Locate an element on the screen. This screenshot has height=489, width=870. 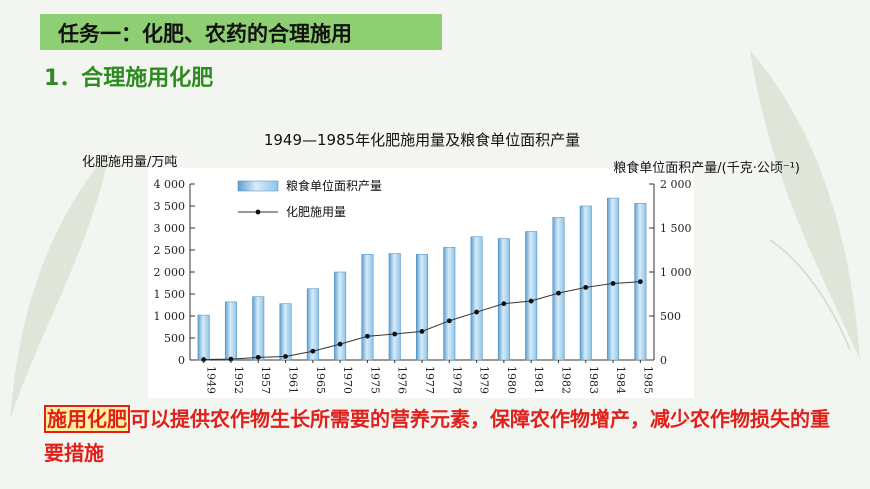
x-tick-label: 1985 is located at coordinates (647, 380).